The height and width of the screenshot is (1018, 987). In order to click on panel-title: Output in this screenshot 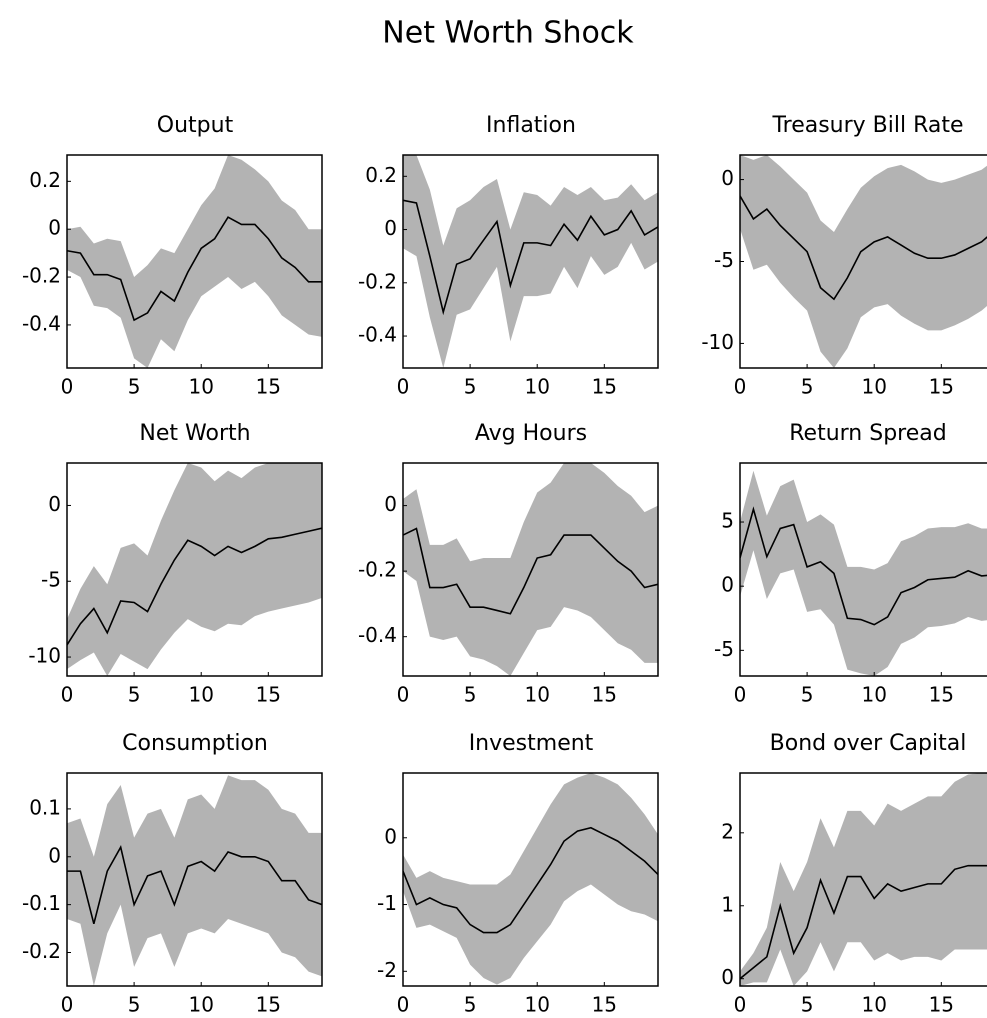, I will do `click(195, 125)`.